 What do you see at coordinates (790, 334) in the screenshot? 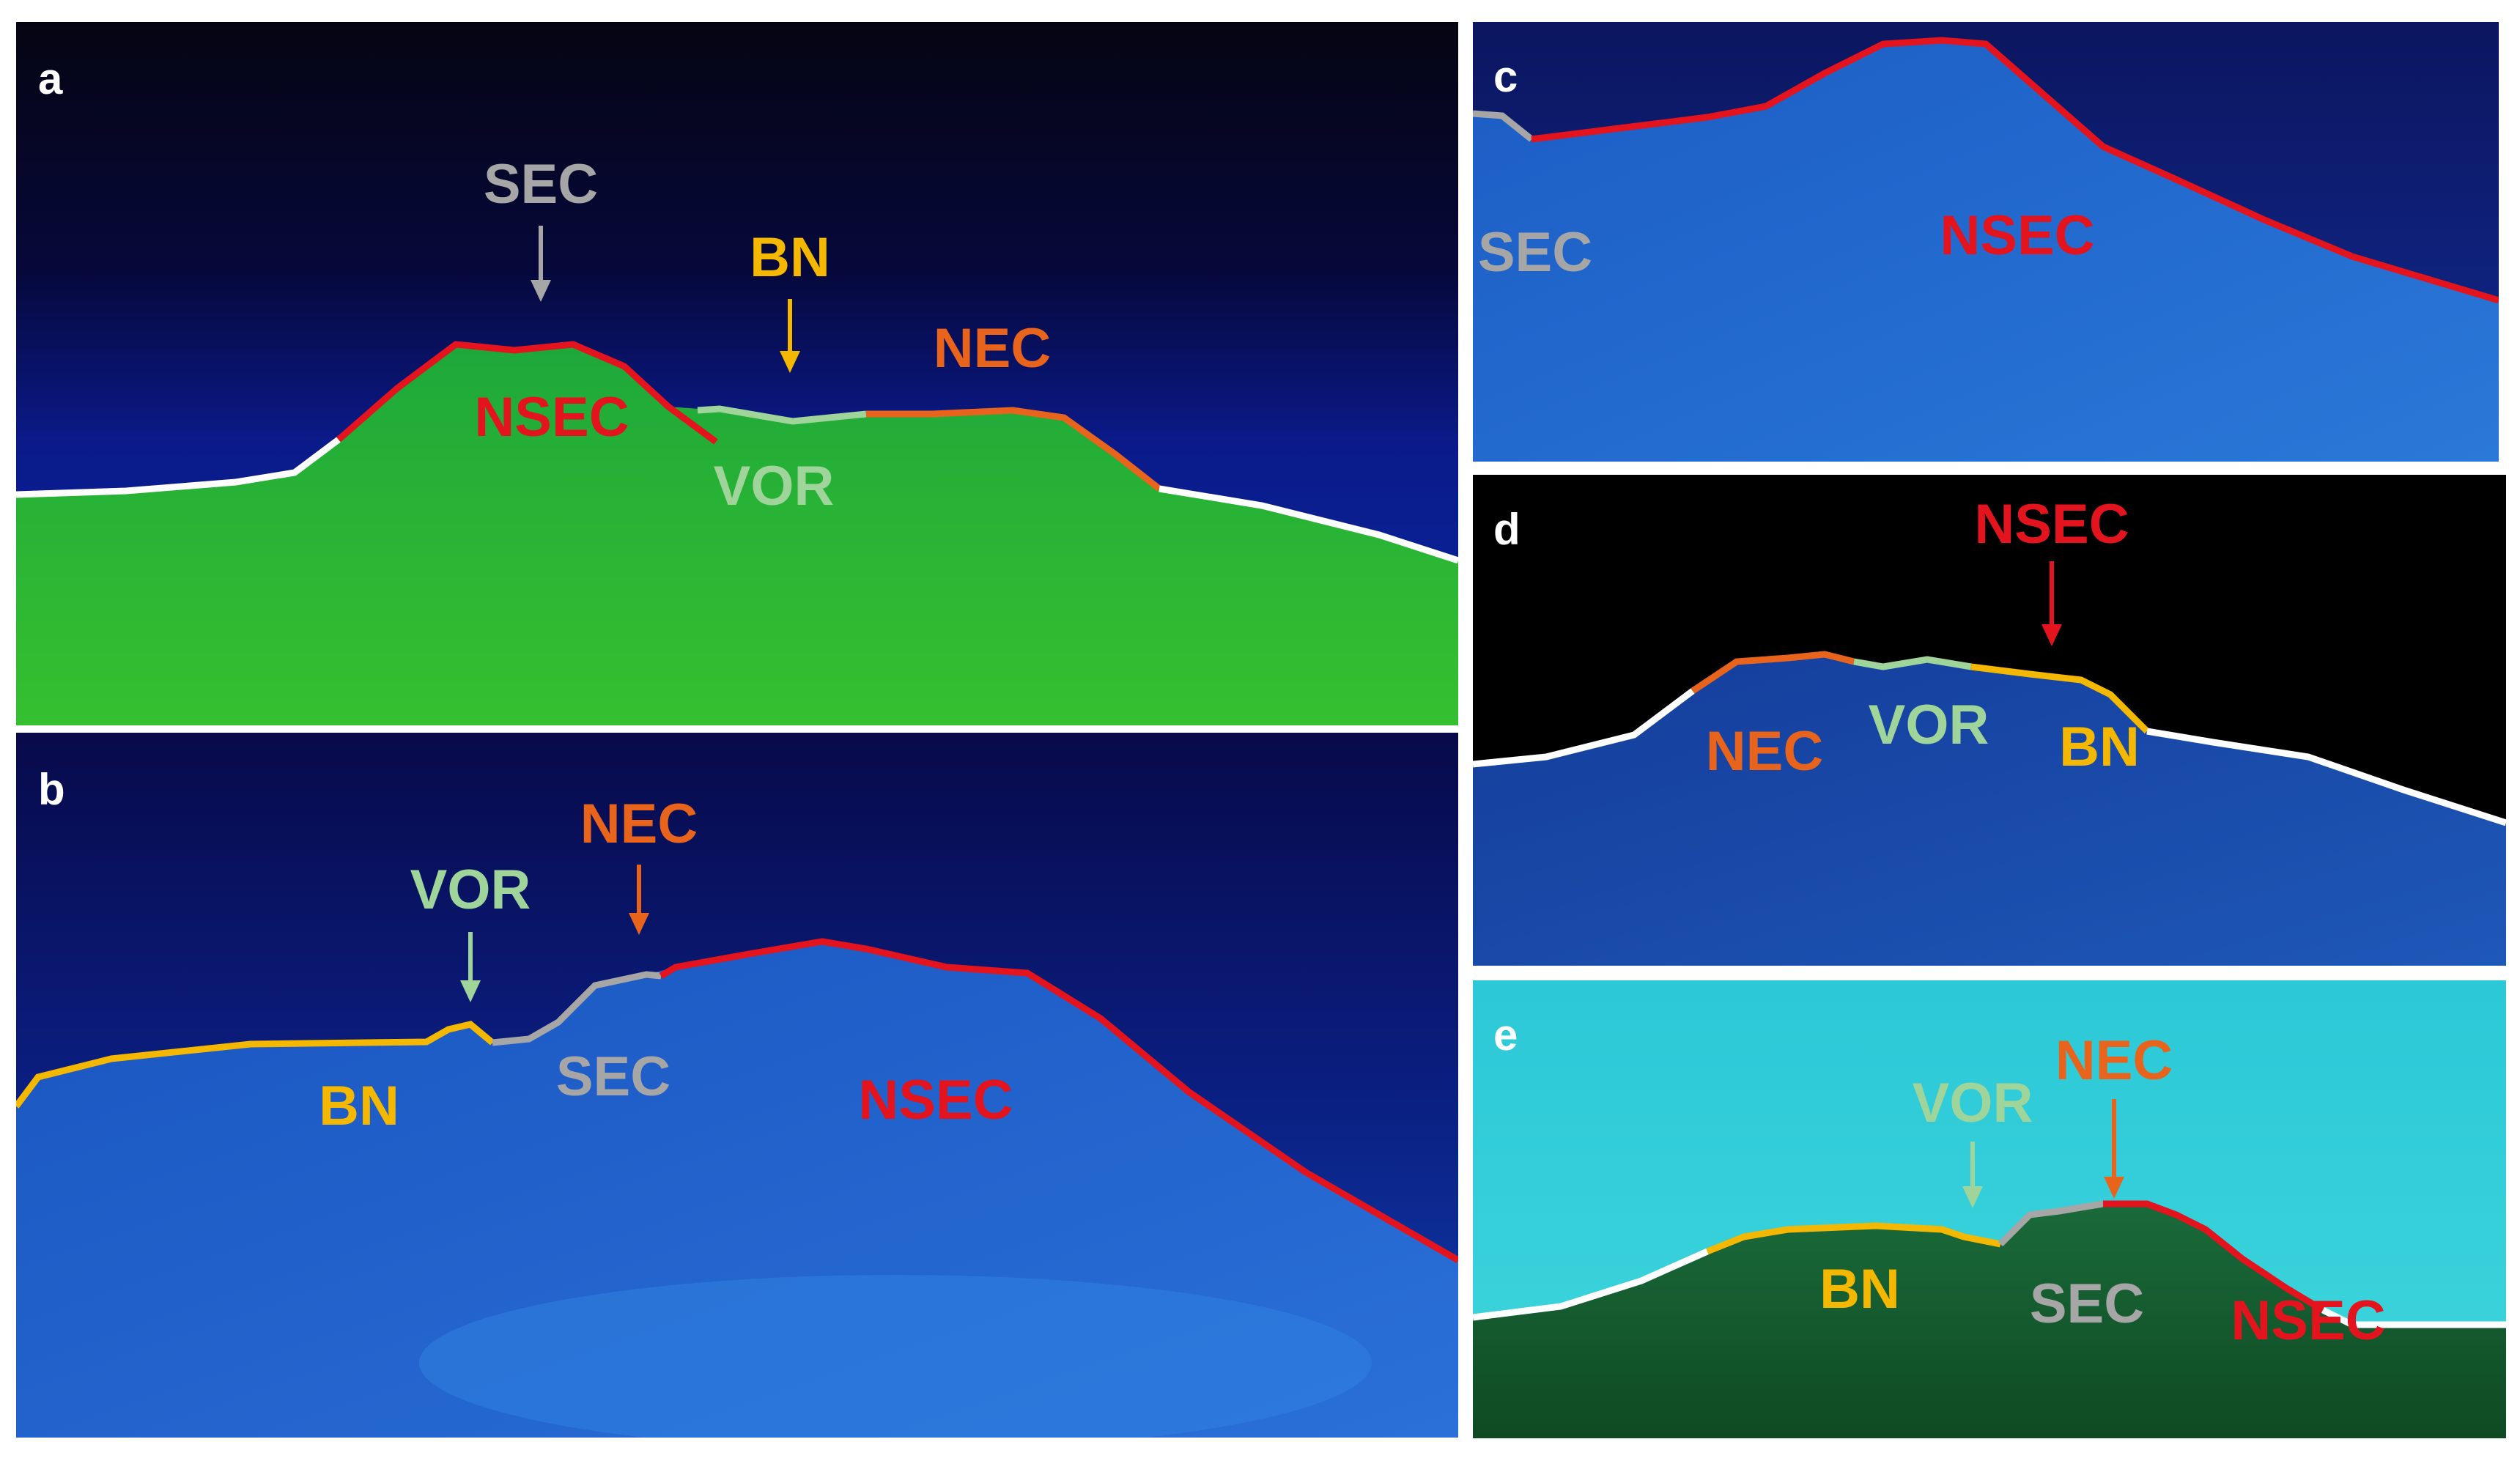
I see `arrow-bn` at bounding box center [790, 334].